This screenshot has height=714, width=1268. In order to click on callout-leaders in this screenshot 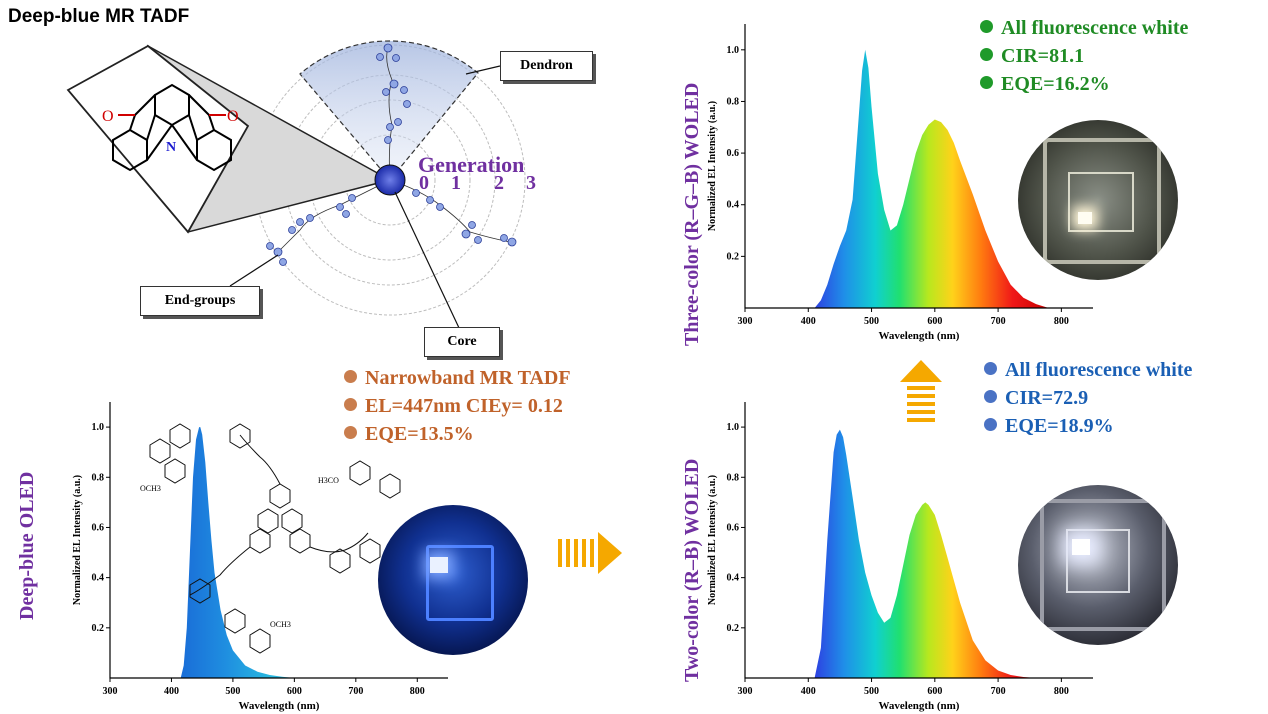, I will do `click(365, 198)`.